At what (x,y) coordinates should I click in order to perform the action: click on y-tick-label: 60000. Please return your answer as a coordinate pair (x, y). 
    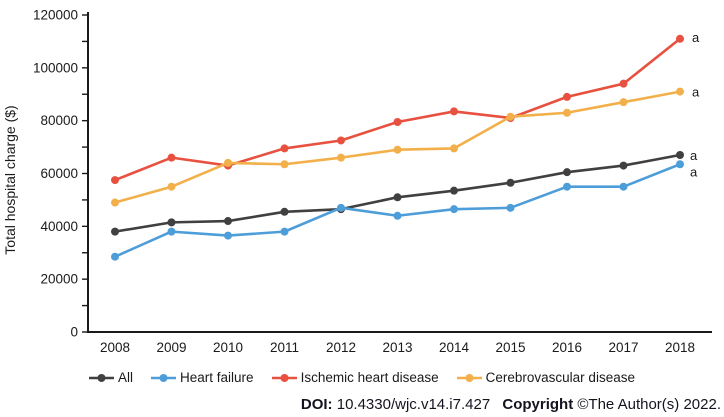
    Looking at the image, I should click on (59, 173).